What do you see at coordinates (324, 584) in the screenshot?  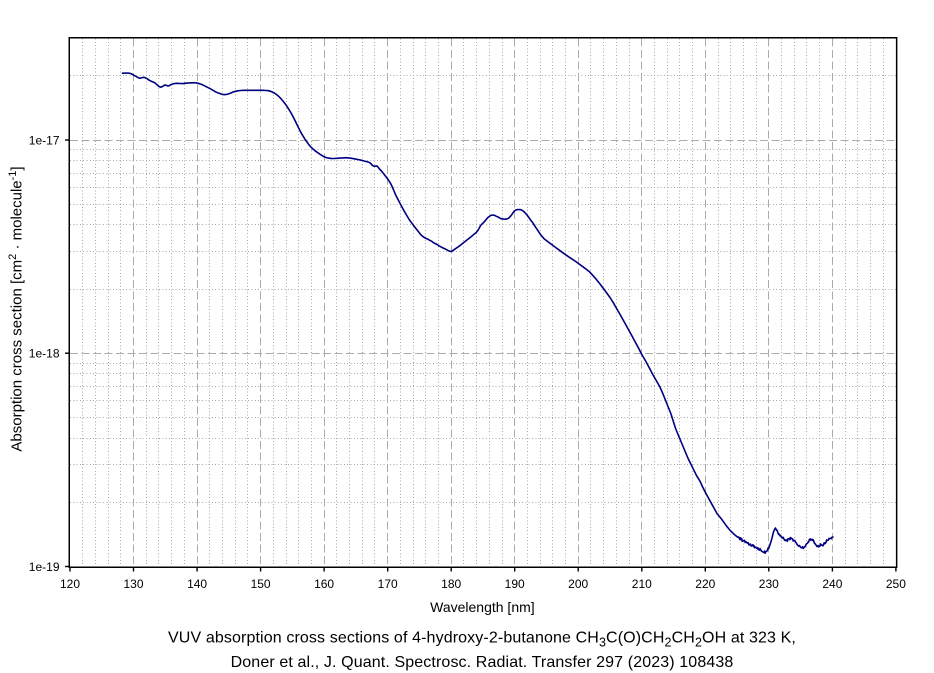 I see `svg-text: 160` at bounding box center [324, 584].